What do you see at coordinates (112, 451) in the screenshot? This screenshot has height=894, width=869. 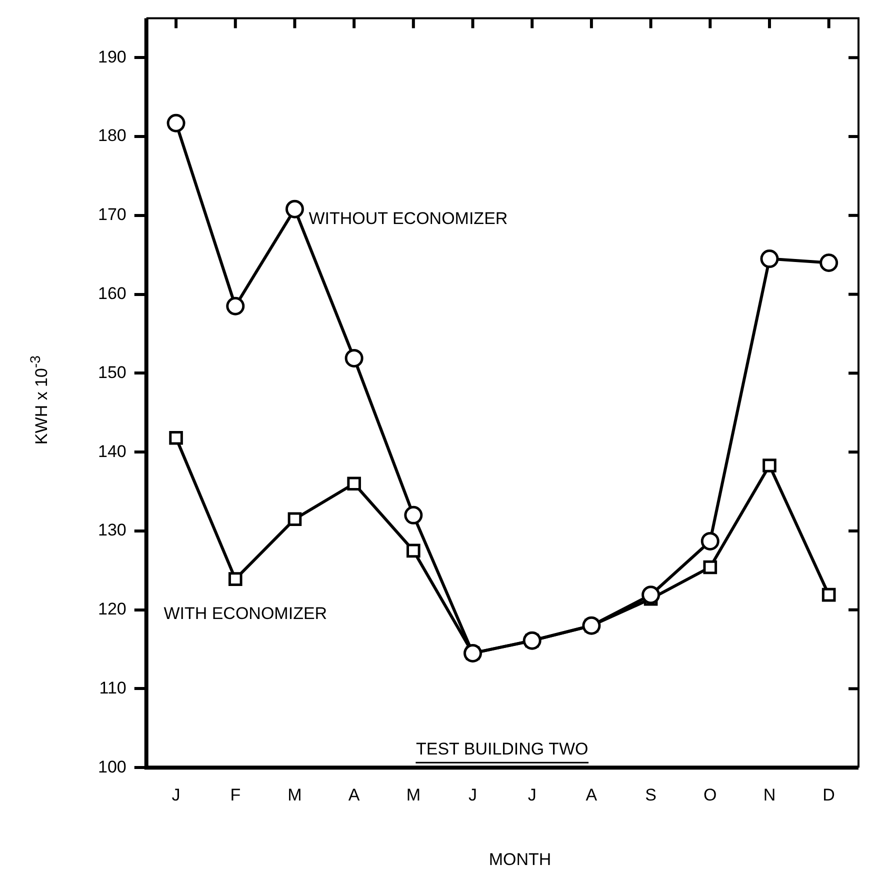 I see `y-tick-label: 140` at bounding box center [112, 451].